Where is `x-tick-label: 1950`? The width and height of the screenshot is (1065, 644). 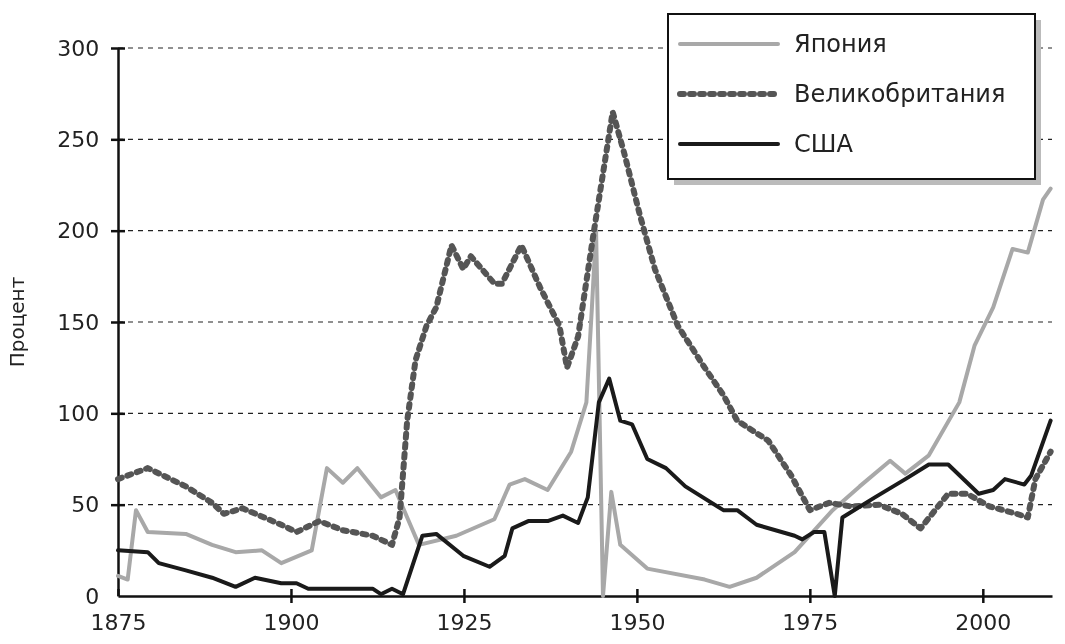 x-tick-label: 1950 is located at coordinates (637, 623).